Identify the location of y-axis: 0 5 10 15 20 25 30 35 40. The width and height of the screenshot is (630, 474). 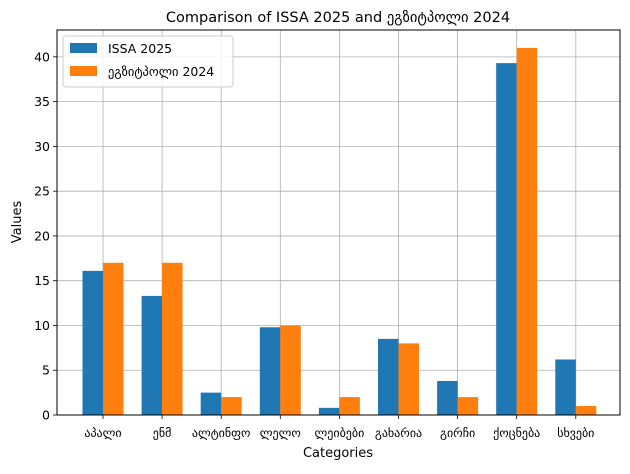
(45, 236).